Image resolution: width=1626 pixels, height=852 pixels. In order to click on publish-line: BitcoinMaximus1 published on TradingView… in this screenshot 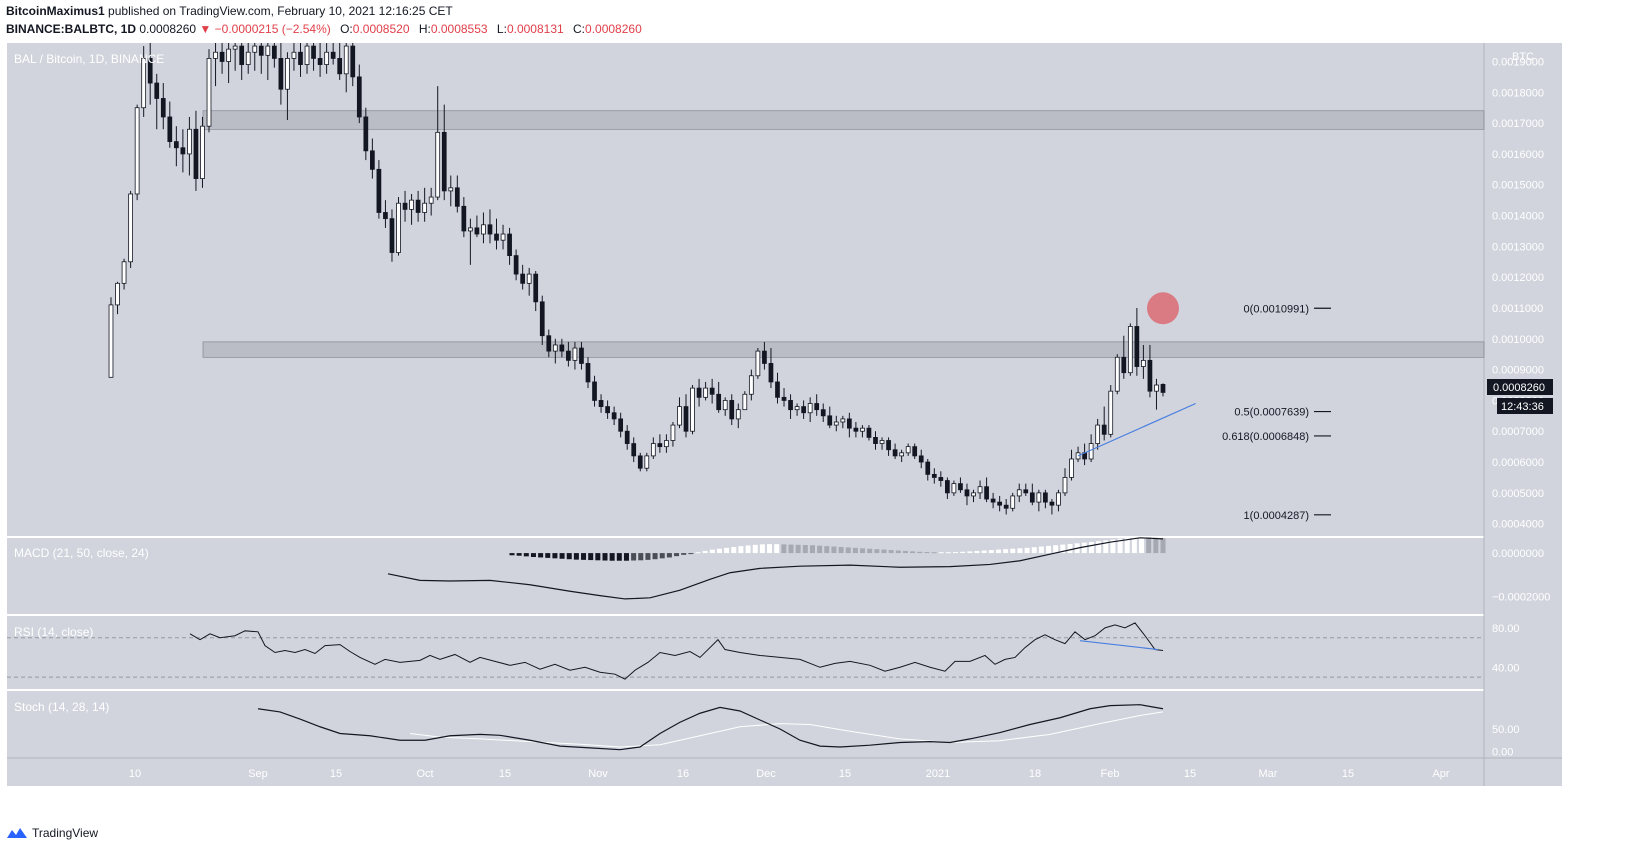, I will do `click(229, 11)`.